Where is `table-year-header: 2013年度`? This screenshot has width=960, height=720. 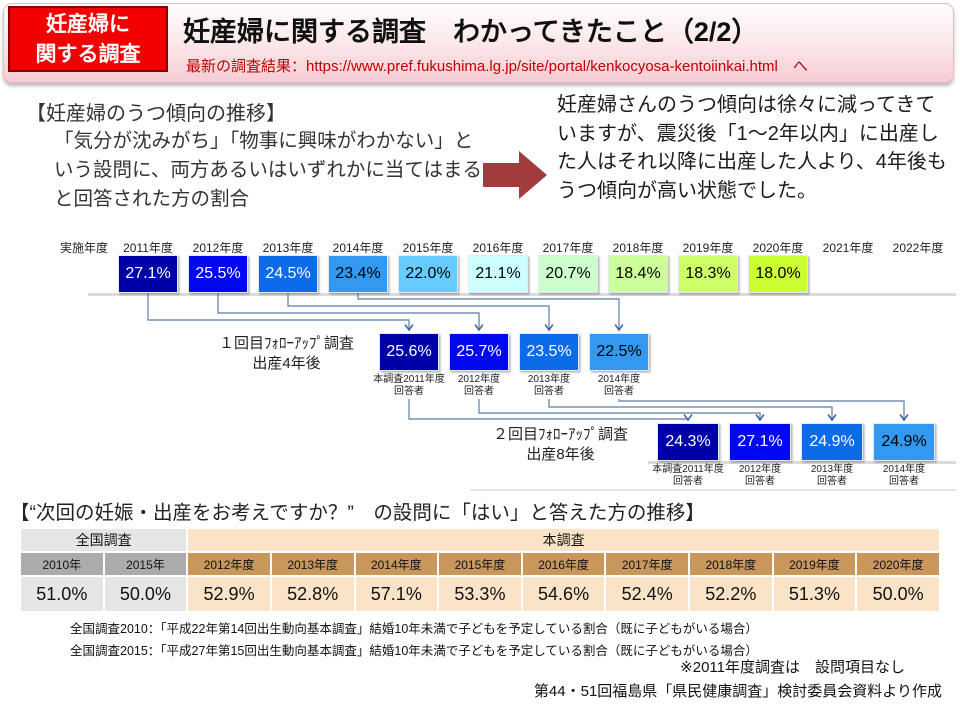
table-year-header: 2013年度 is located at coordinates (312, 564).